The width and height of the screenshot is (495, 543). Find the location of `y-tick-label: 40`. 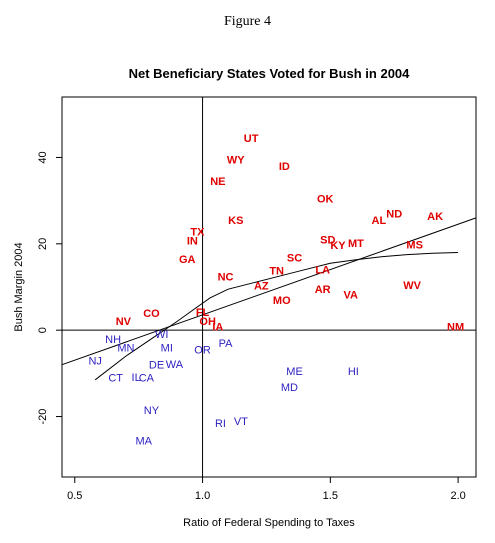

y-tick-label: 40 is located at coordinates (43, 157).